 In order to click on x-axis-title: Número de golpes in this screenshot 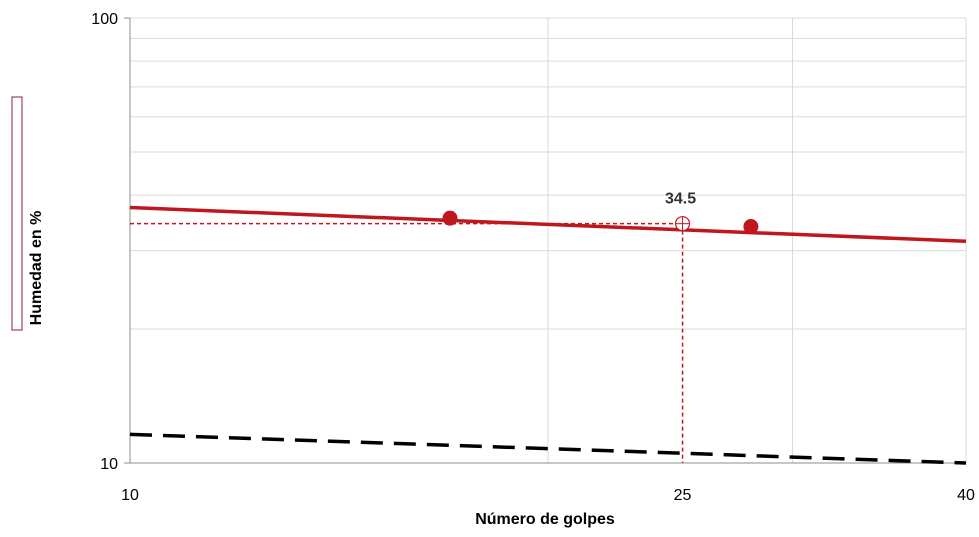, I will do `click(545, 519)`.